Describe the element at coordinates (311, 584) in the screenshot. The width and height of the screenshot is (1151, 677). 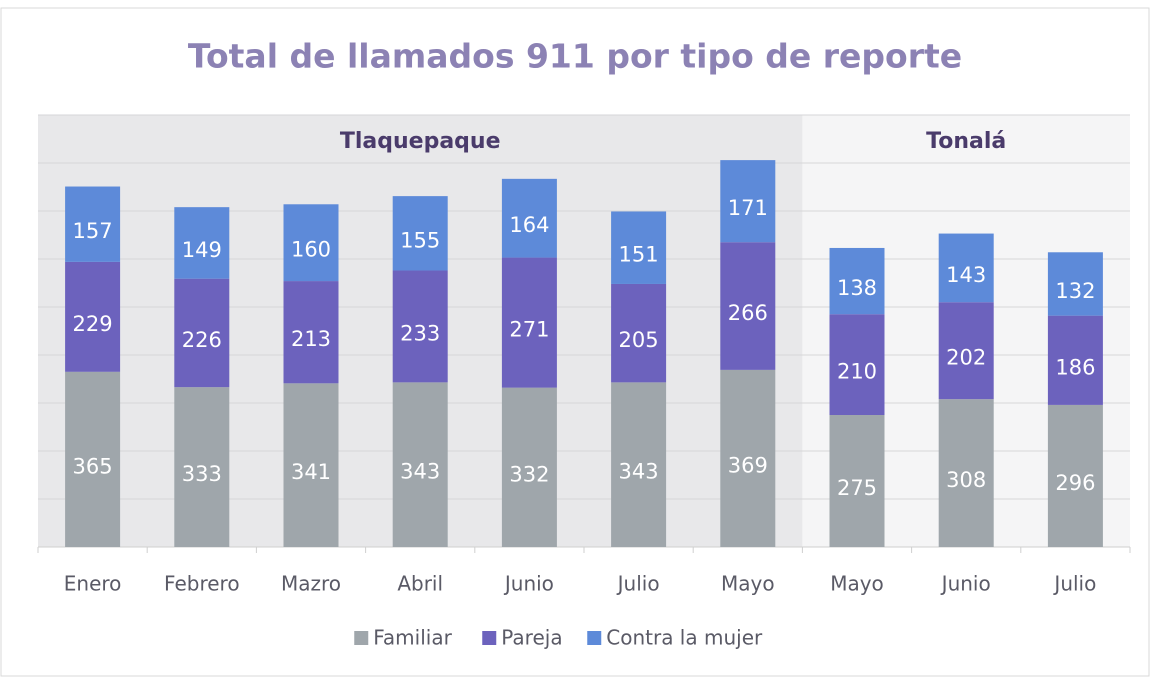
I see `x-tick-label: Mazro` at that location.